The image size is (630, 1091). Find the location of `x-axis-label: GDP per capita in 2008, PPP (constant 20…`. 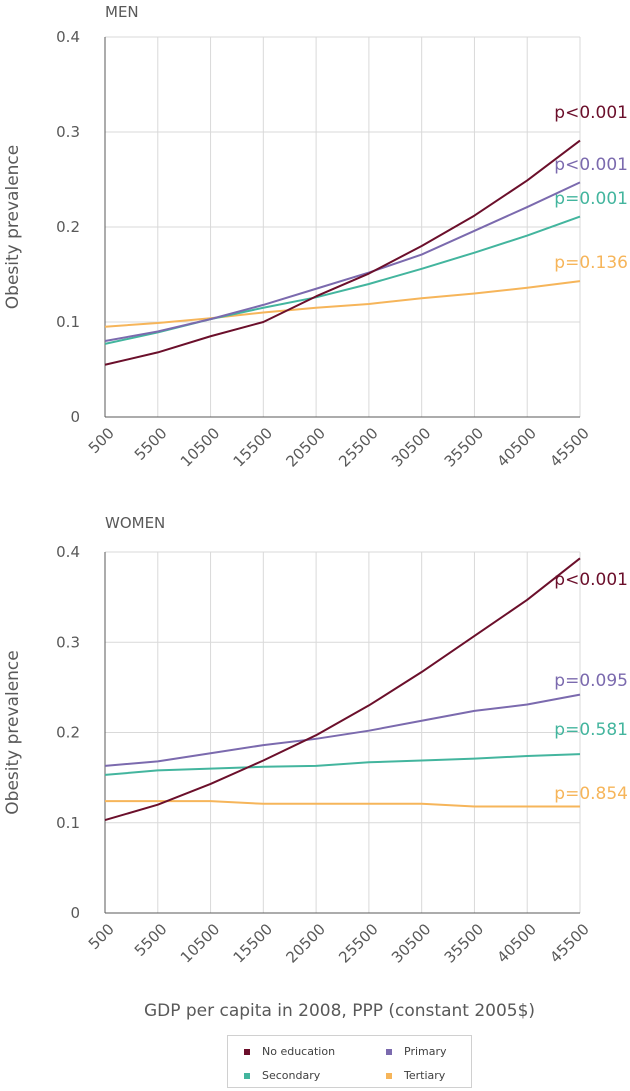

x-axis-label: GDP per capita in 2008, PPP (constant 20… is located at coordinates (339, 1011).